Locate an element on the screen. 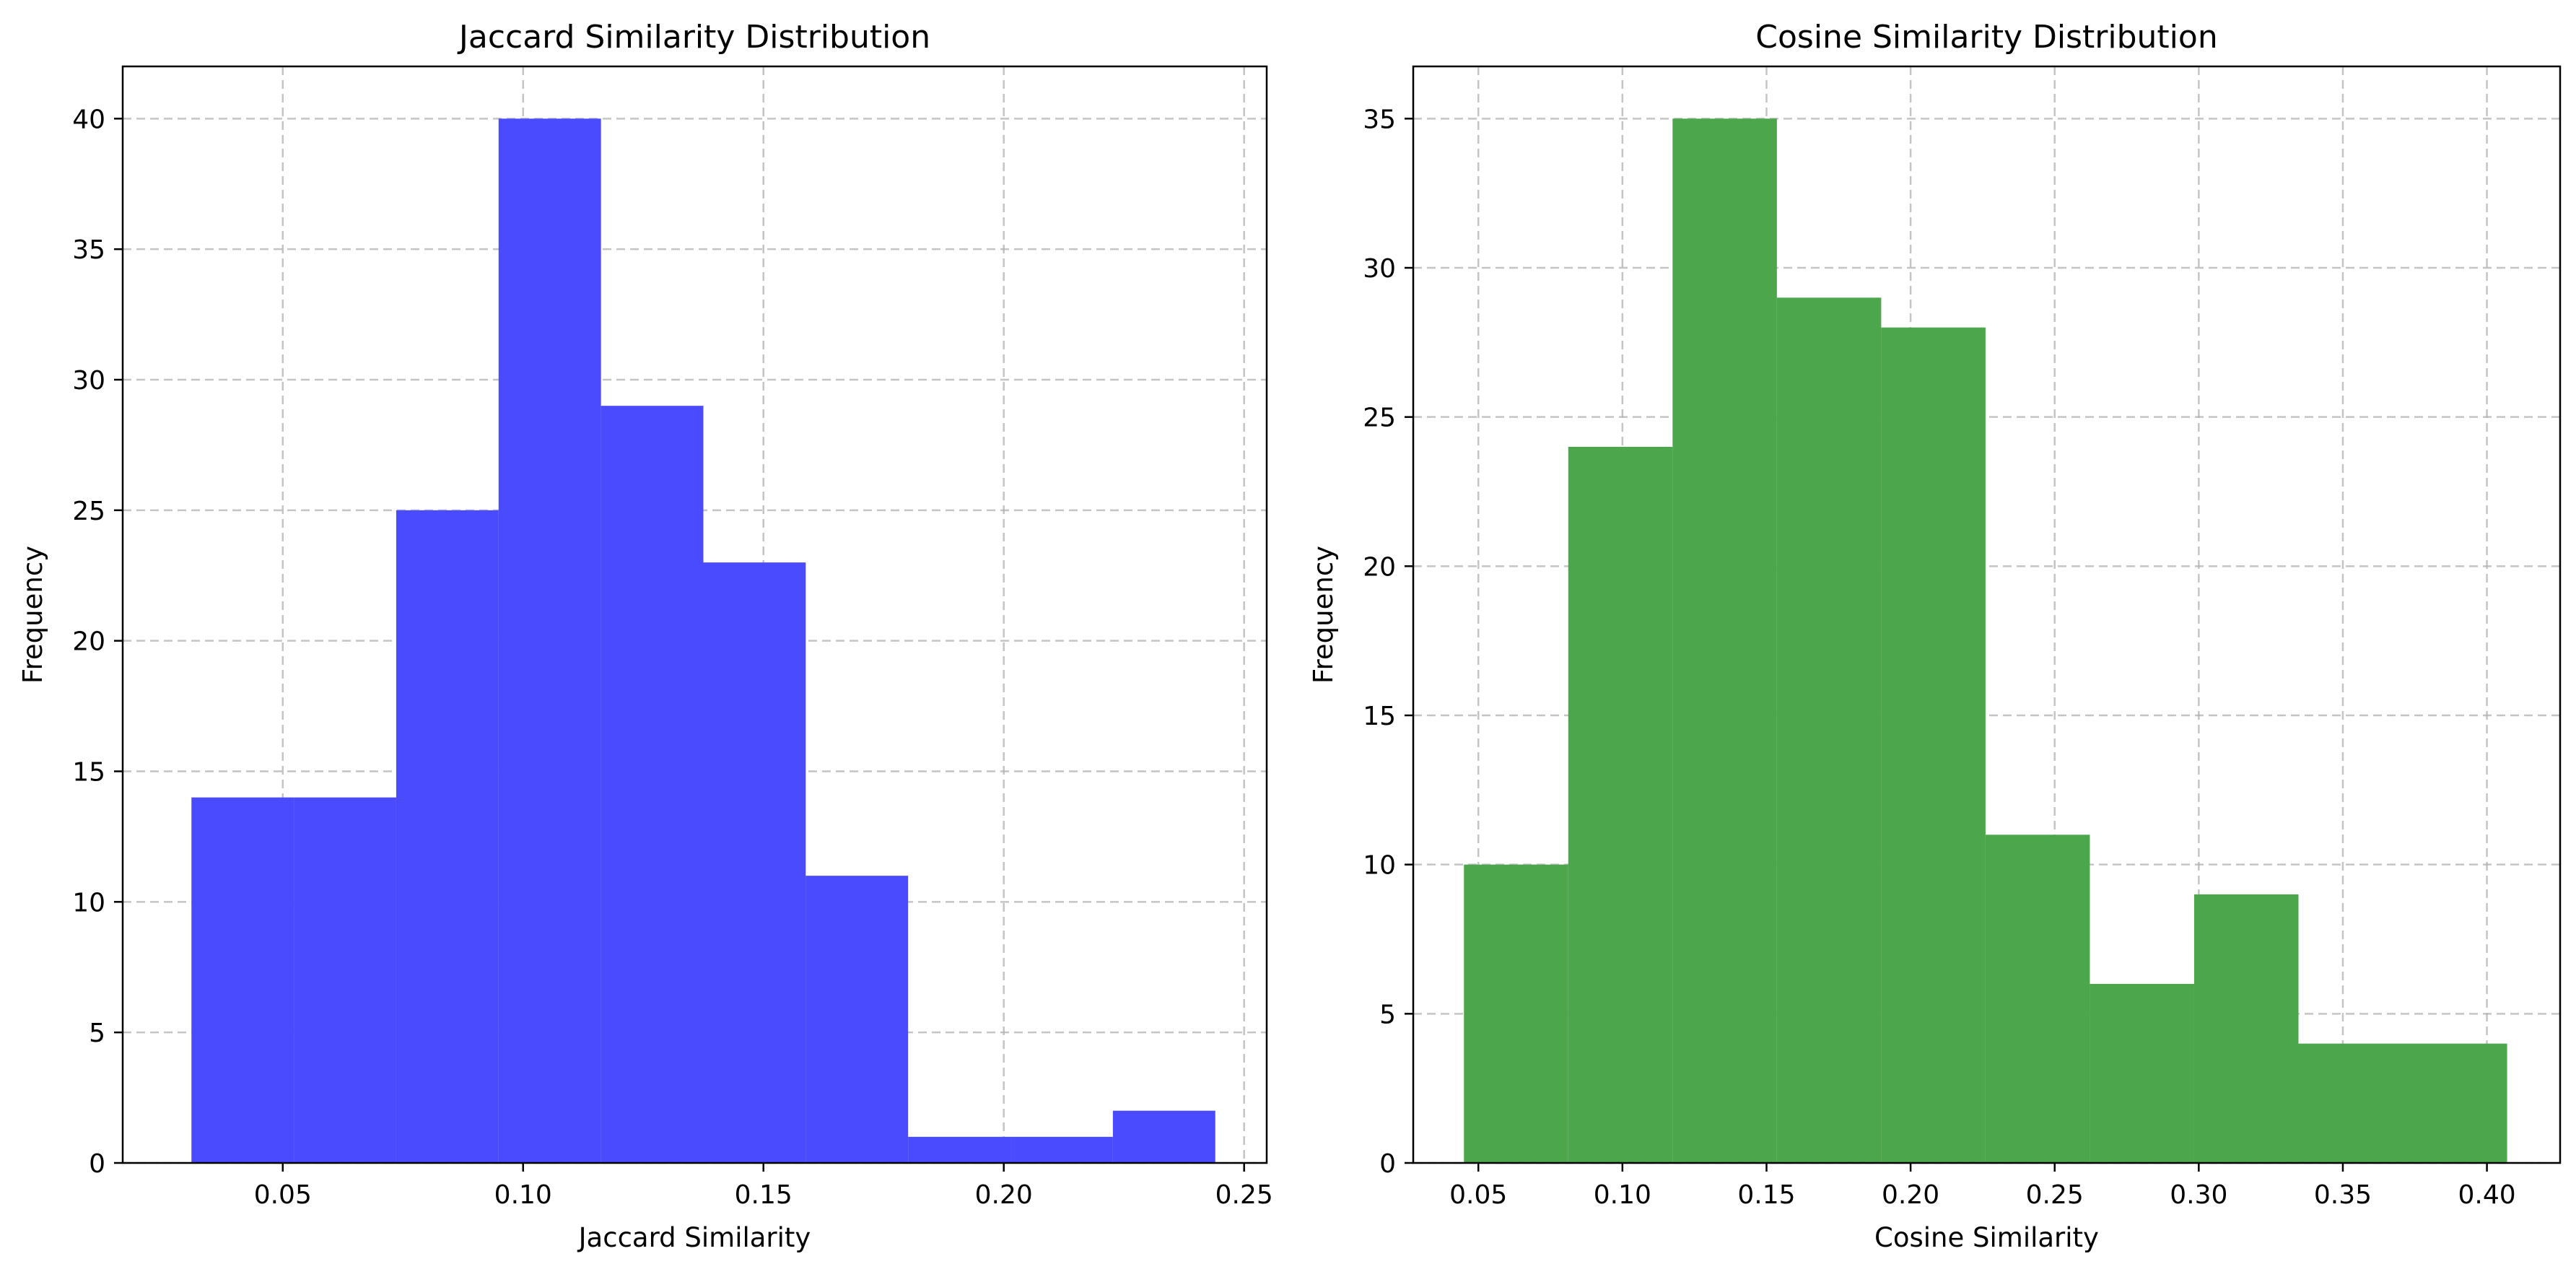 The width and height of the screenshot is (2576, 1277). jaccard-x-tick-label-5: 0.25 is located at coordinates (1244, 1195).